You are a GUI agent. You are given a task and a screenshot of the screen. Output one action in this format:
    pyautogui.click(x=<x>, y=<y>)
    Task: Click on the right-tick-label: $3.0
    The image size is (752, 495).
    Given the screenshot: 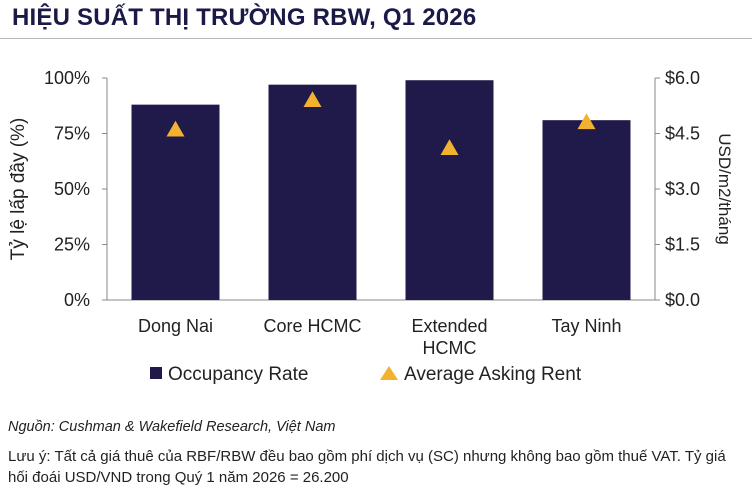 What is the action you would take?
    pyautogui.click(x=682, y=189)
    